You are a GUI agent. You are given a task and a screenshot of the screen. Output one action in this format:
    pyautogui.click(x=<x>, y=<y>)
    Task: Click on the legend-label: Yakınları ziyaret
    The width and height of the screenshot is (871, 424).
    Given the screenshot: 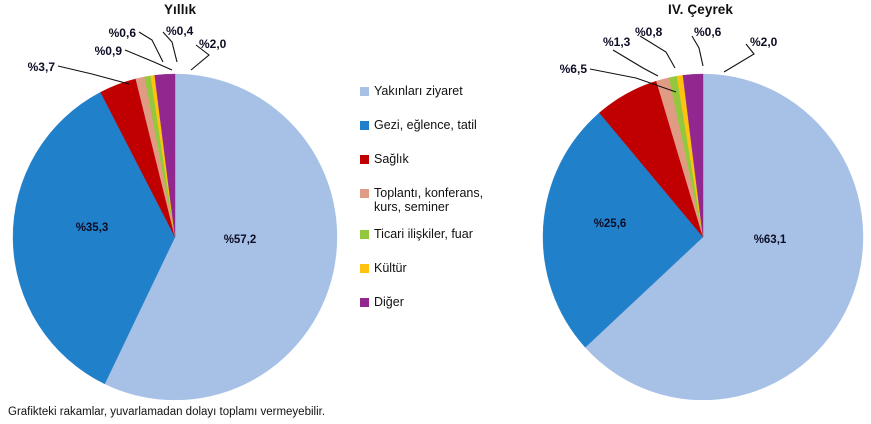 What is the action you would take?
    pyautogui.click(x=418, y=91)
    